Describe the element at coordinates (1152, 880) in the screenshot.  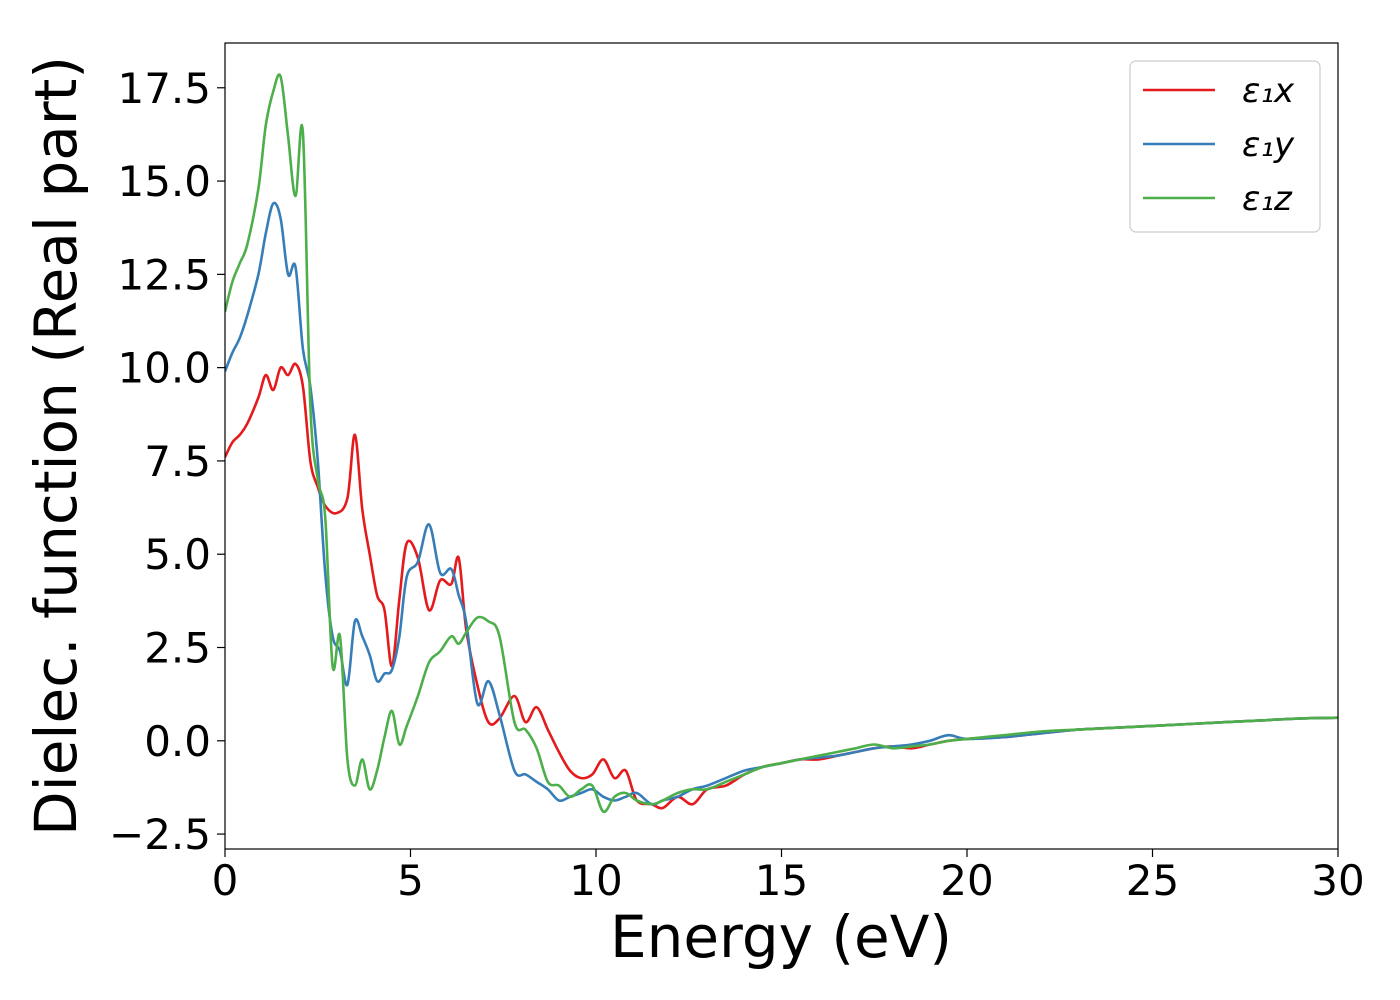
I see `x-tick-label: 25` at that location.